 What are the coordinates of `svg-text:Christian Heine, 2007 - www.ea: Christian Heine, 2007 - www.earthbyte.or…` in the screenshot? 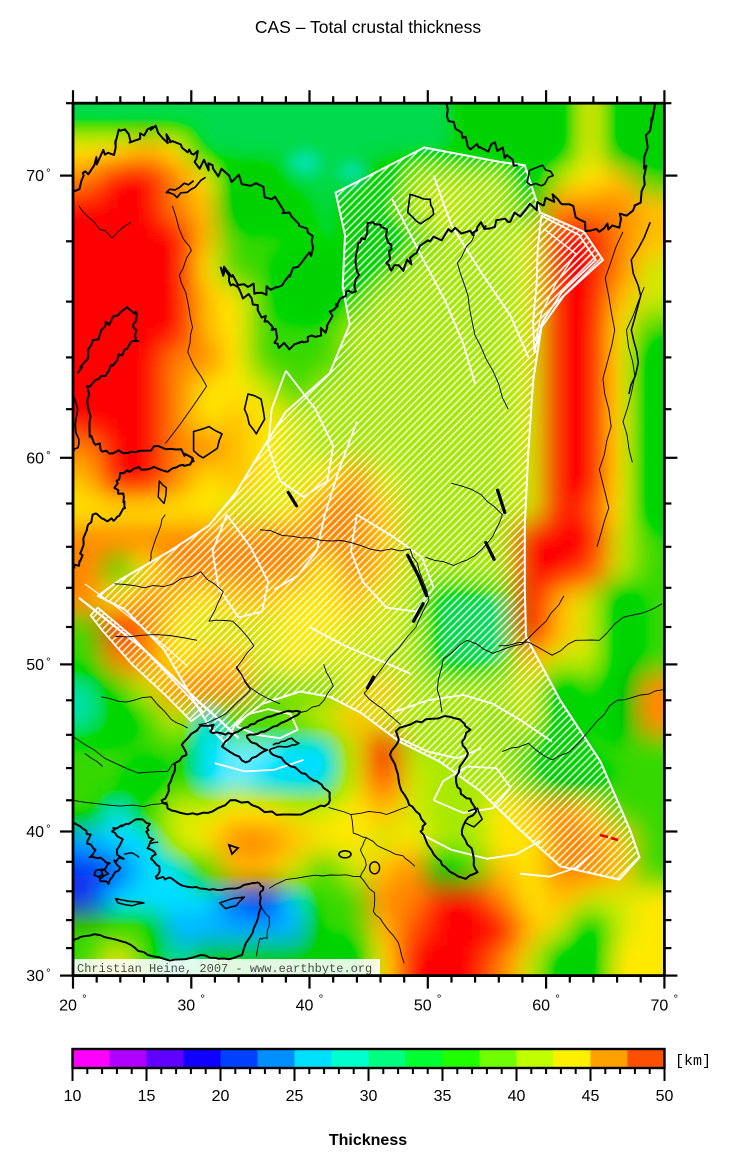 It's located at (224, 969).